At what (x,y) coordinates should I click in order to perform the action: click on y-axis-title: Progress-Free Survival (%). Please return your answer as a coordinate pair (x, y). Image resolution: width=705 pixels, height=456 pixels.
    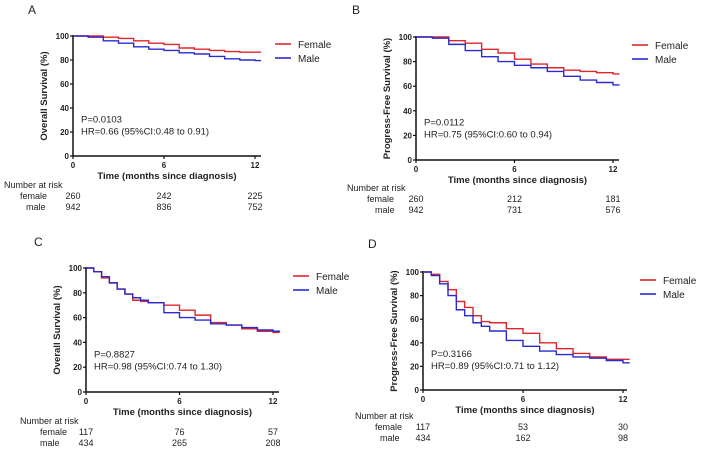
    Looking at the image, I should click on (394, 330).